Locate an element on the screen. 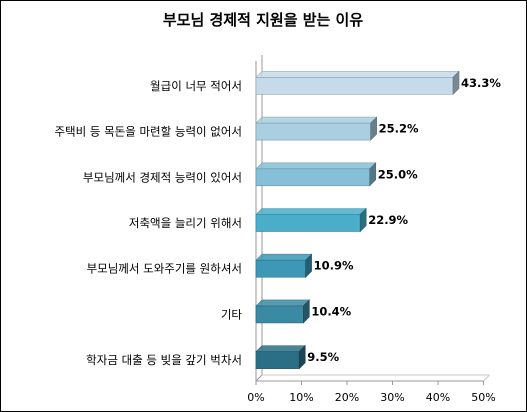  x-tick-label: 0% is located at coordinates (255, 397).